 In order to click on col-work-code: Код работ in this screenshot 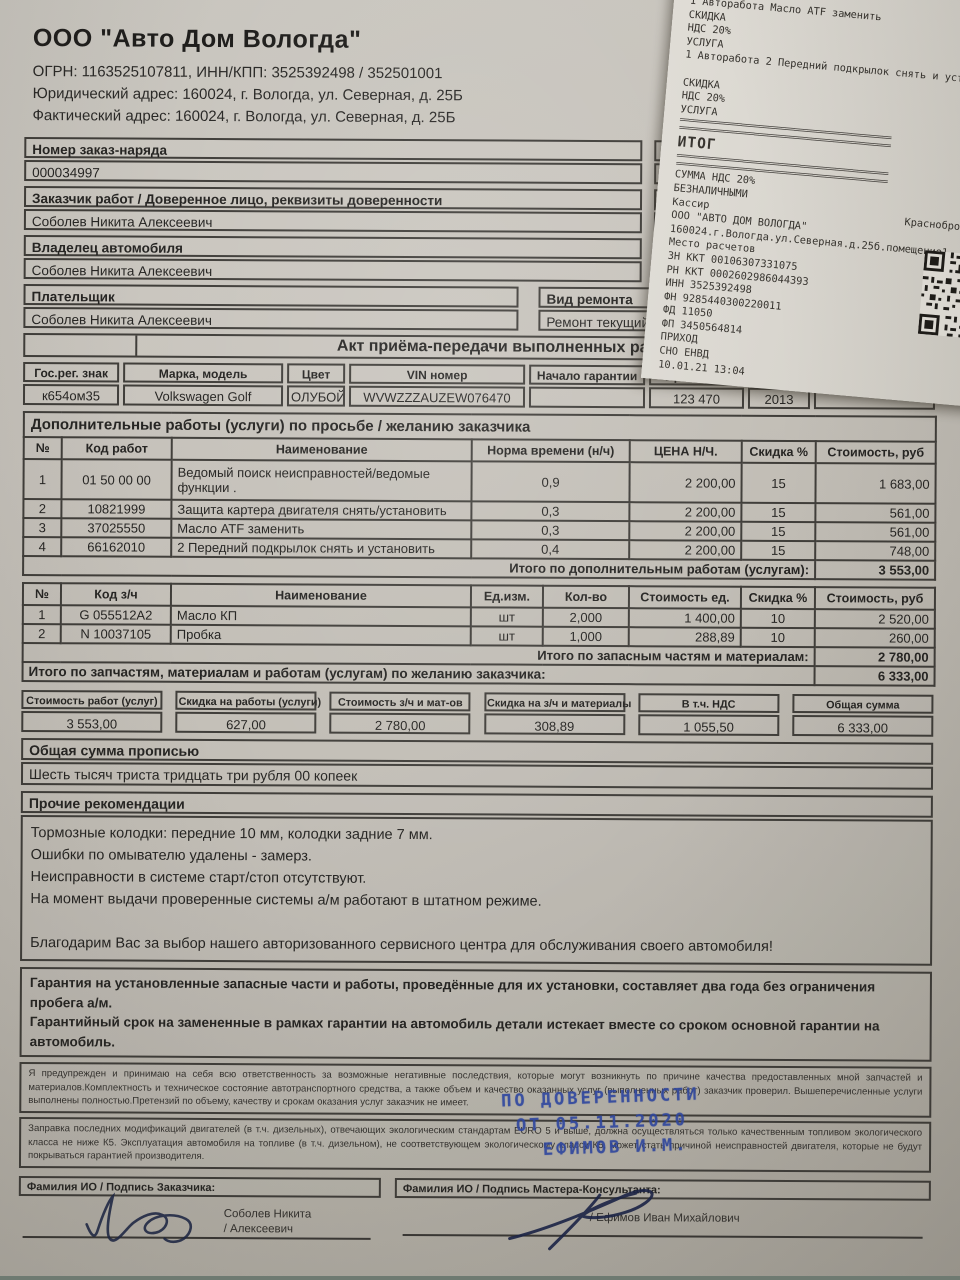, I will do `click(116, 448)`.